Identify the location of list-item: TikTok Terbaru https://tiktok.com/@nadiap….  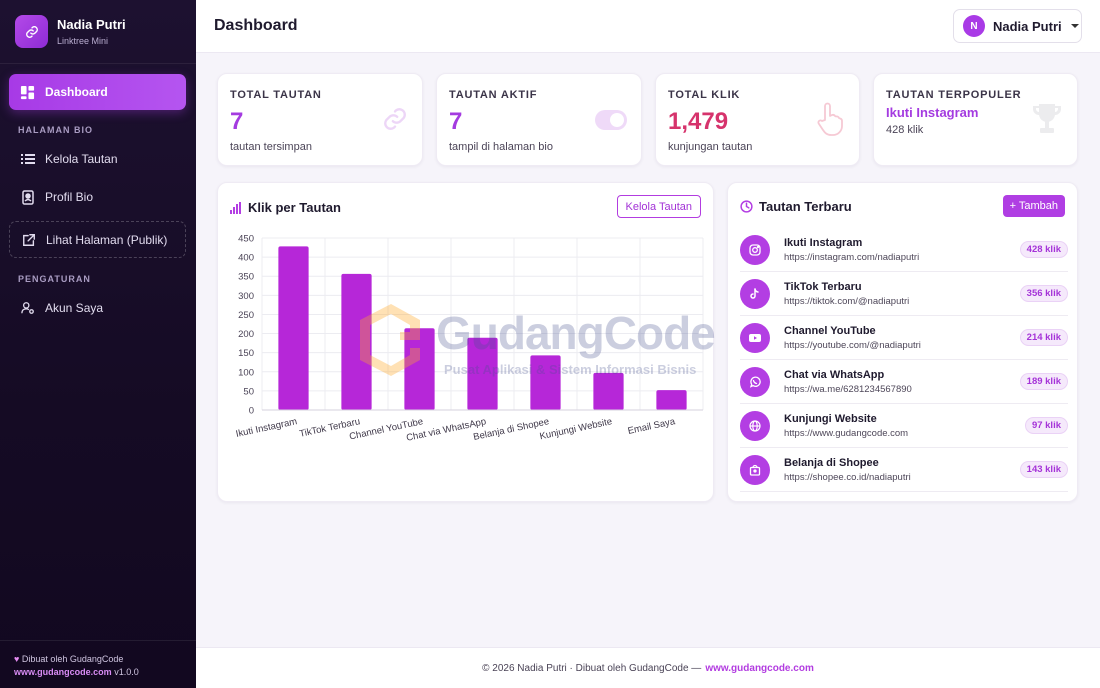
(904, 294).